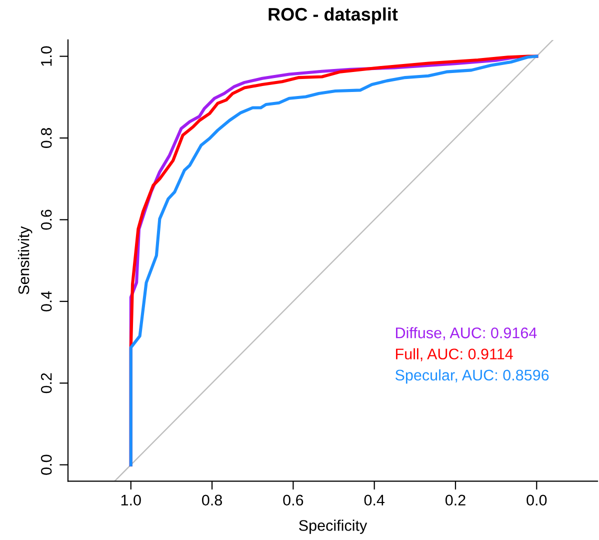  What do you see at coordinates (293, 500) in the screenshot?
I see `x-tick-label: 0.6` at bounding box center [293, 500].